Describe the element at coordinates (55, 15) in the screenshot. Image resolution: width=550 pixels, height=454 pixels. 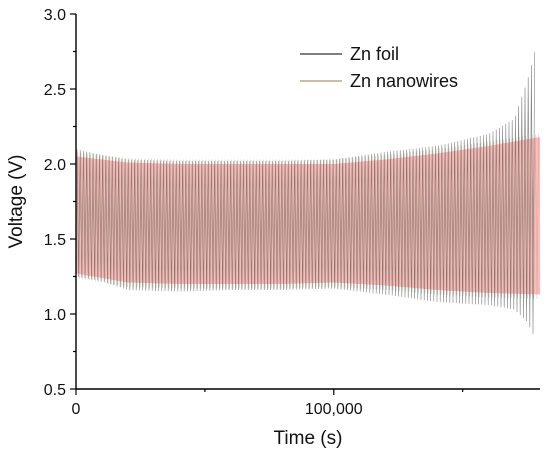
I see `y-tick-label: 3.0` at that location.